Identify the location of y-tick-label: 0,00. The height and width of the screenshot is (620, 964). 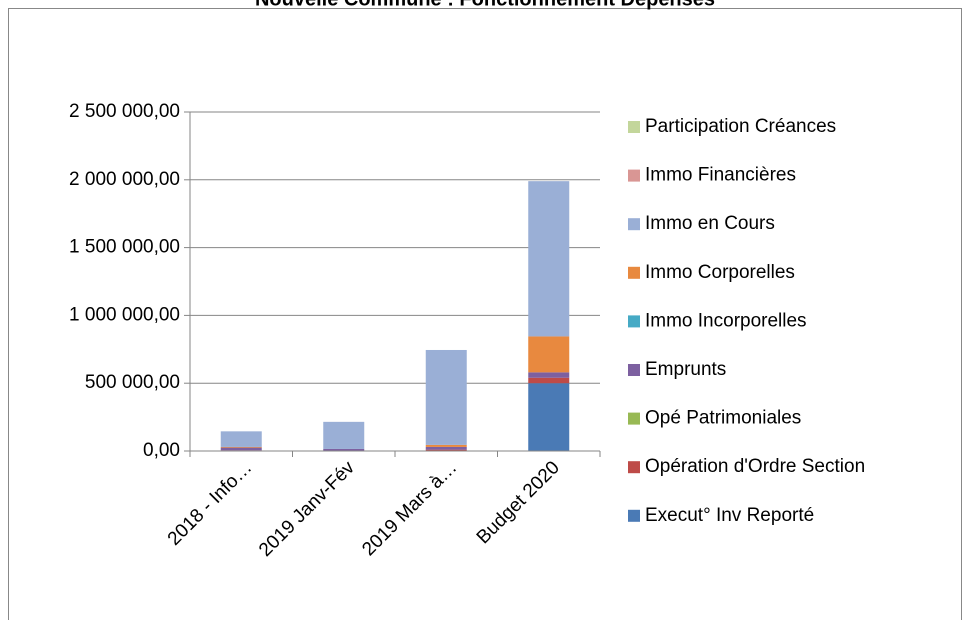
(161, 450).